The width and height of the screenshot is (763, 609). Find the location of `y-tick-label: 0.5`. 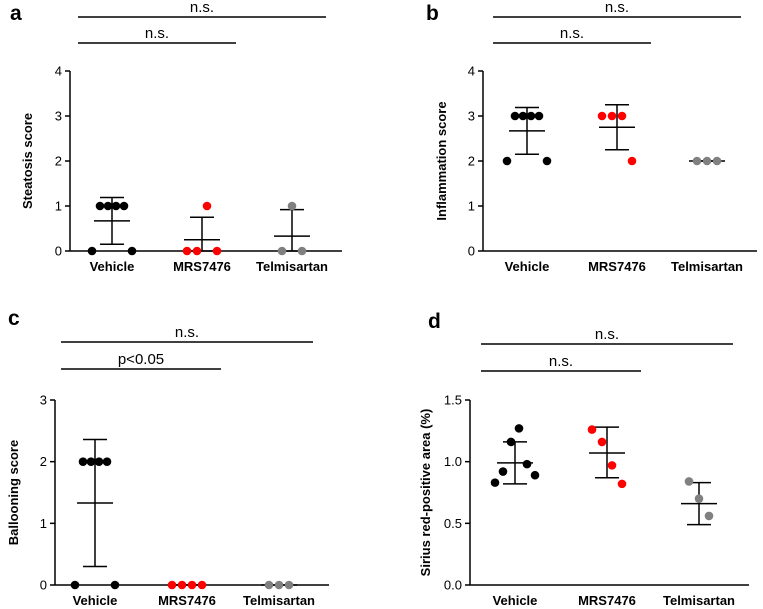

y-tick-label: 0.5 is located at coordinates (453, 523).